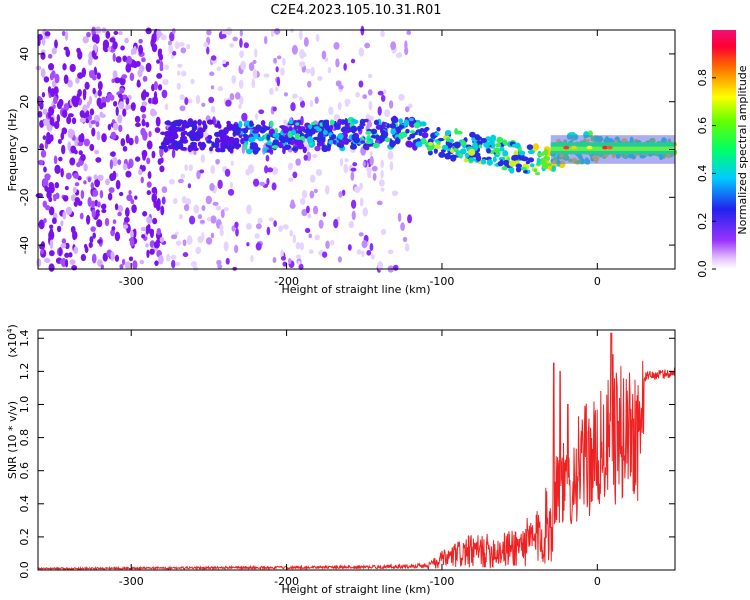  What do you see at coordinates (597, 581) in the screenshot?
I see `snr-x-tick-label: 0` at bounding box center [597, 581].